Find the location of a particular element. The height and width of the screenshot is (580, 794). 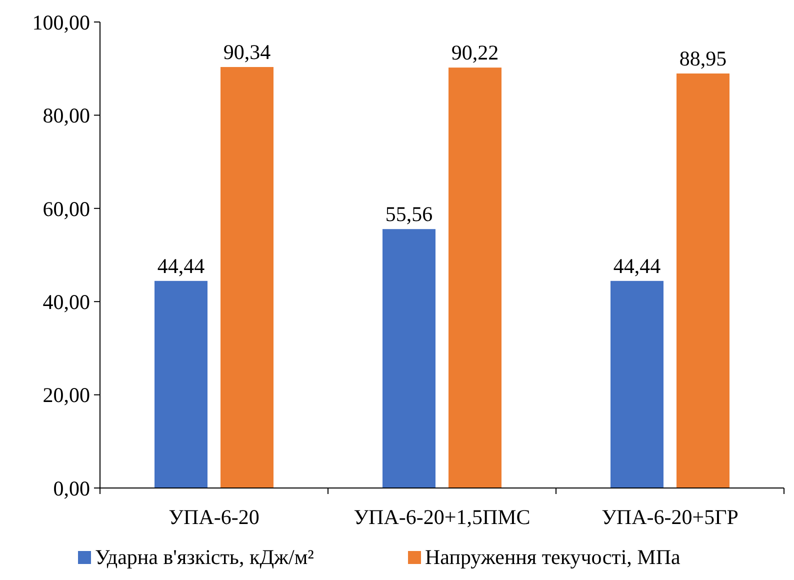

y-tick-label: 100,00 is located at coordinates (61, 22).